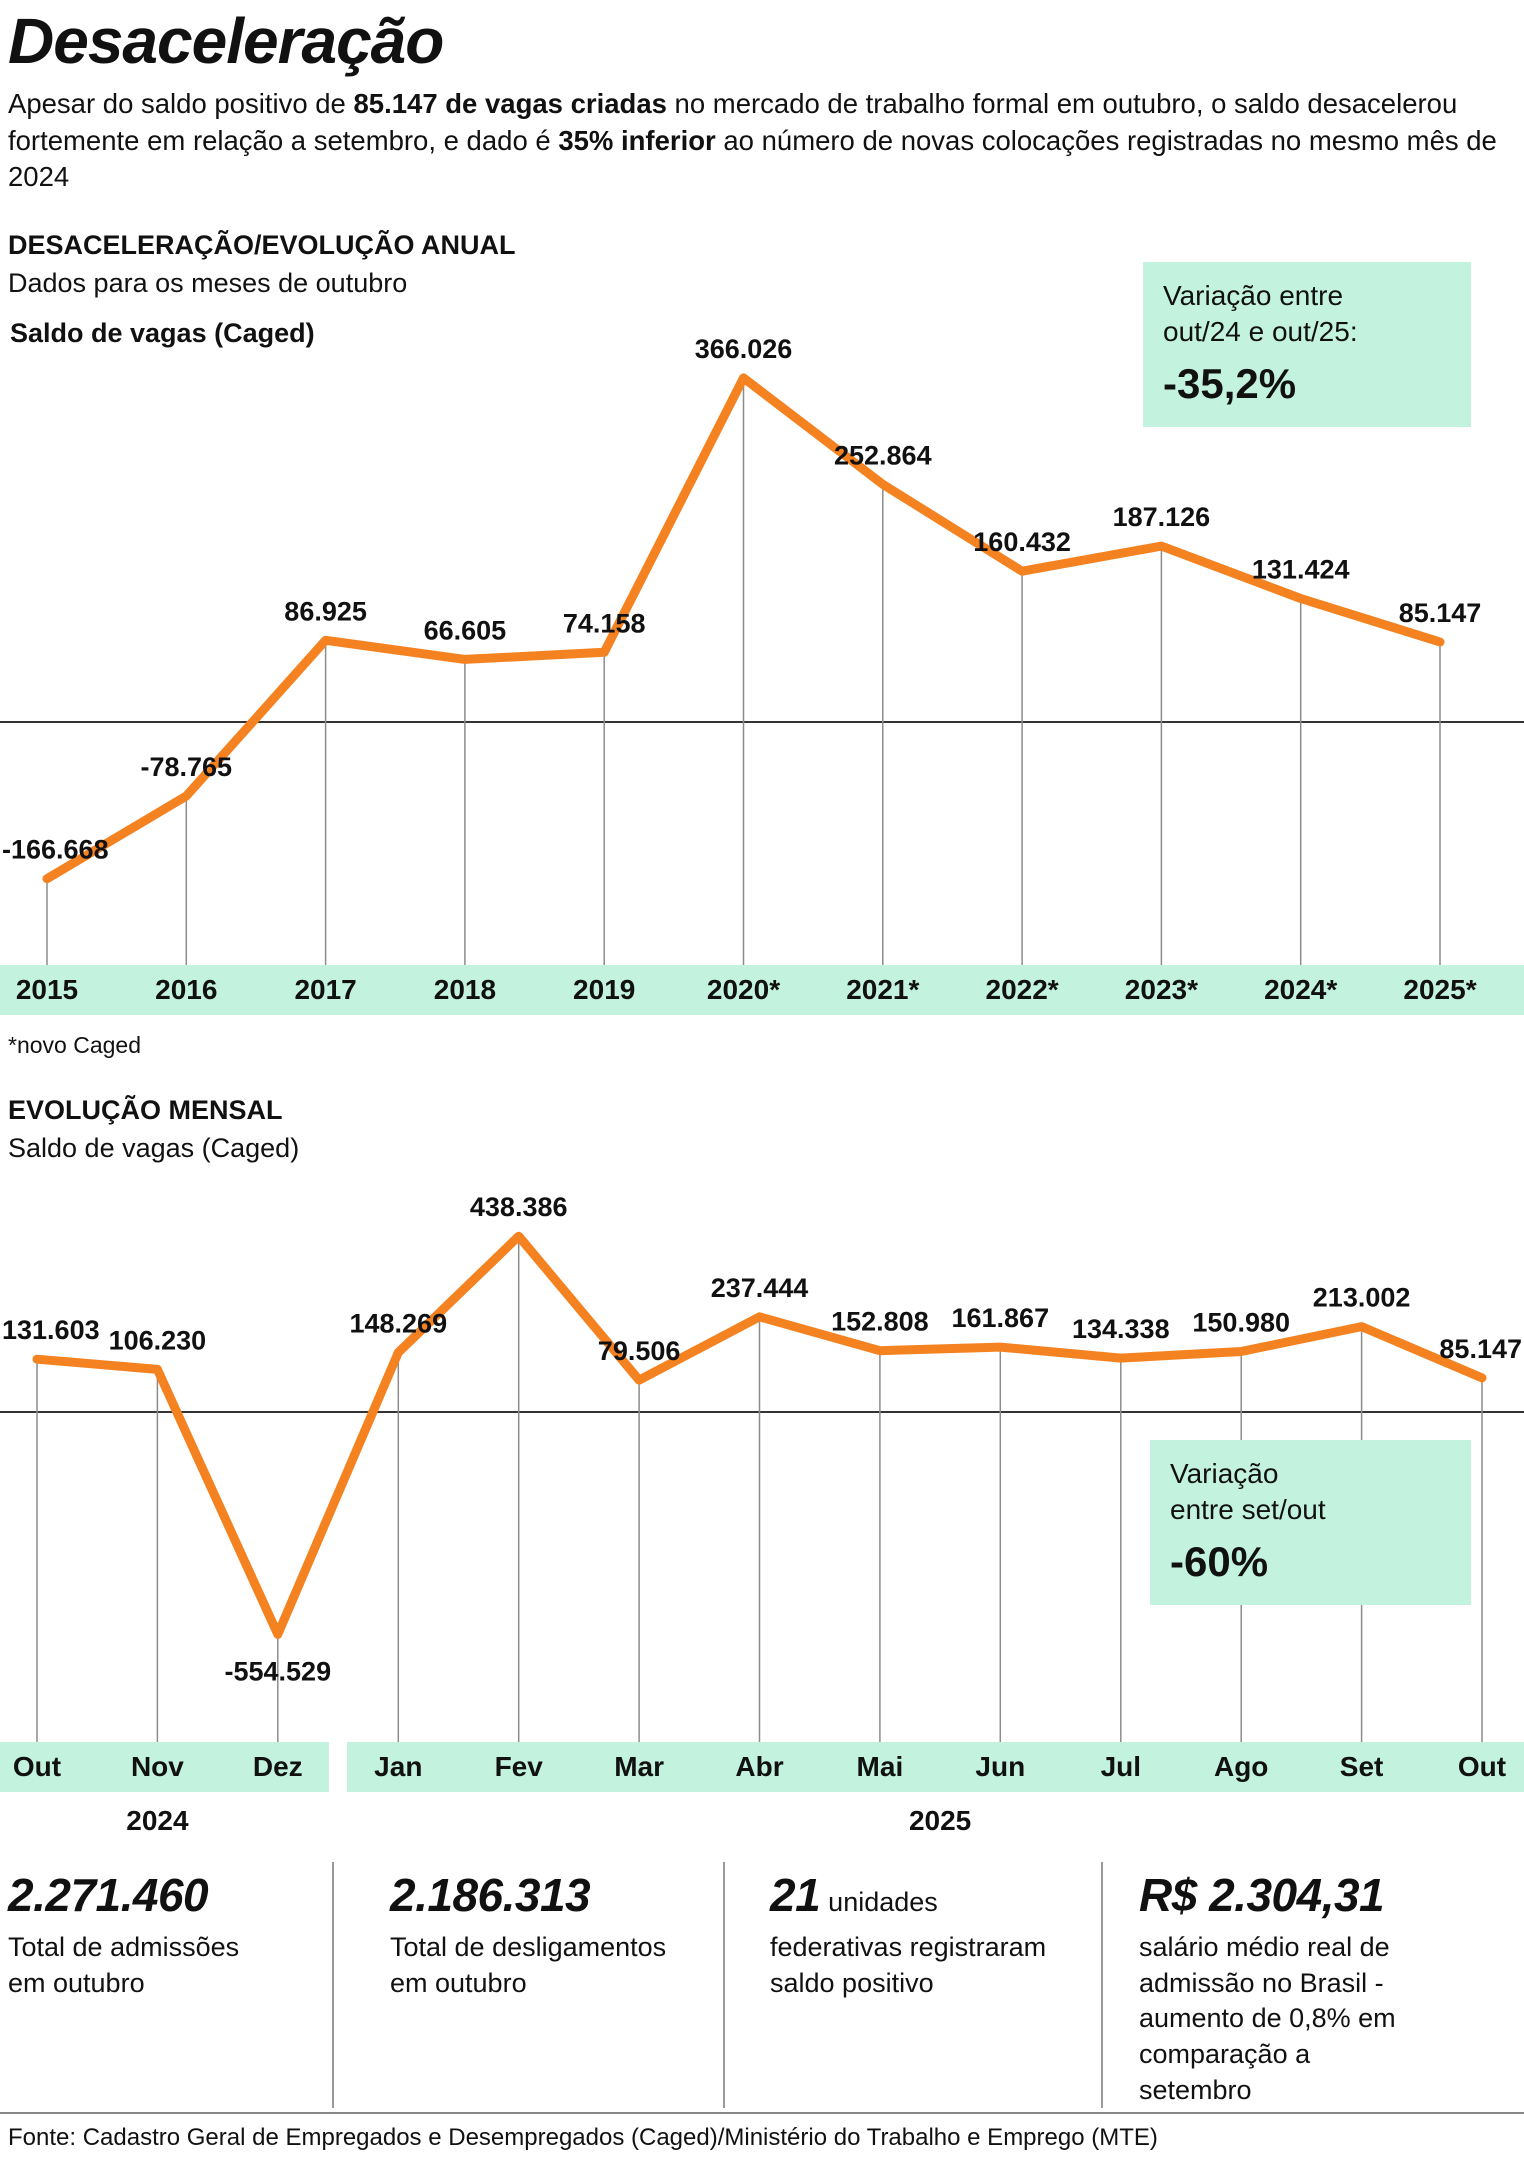 Image resolution: width=1524 pixels, height=2160 pixels. Describe the element at coordinates (325, 611) in the screenshot. I see `value-label: 86.925` at that location.